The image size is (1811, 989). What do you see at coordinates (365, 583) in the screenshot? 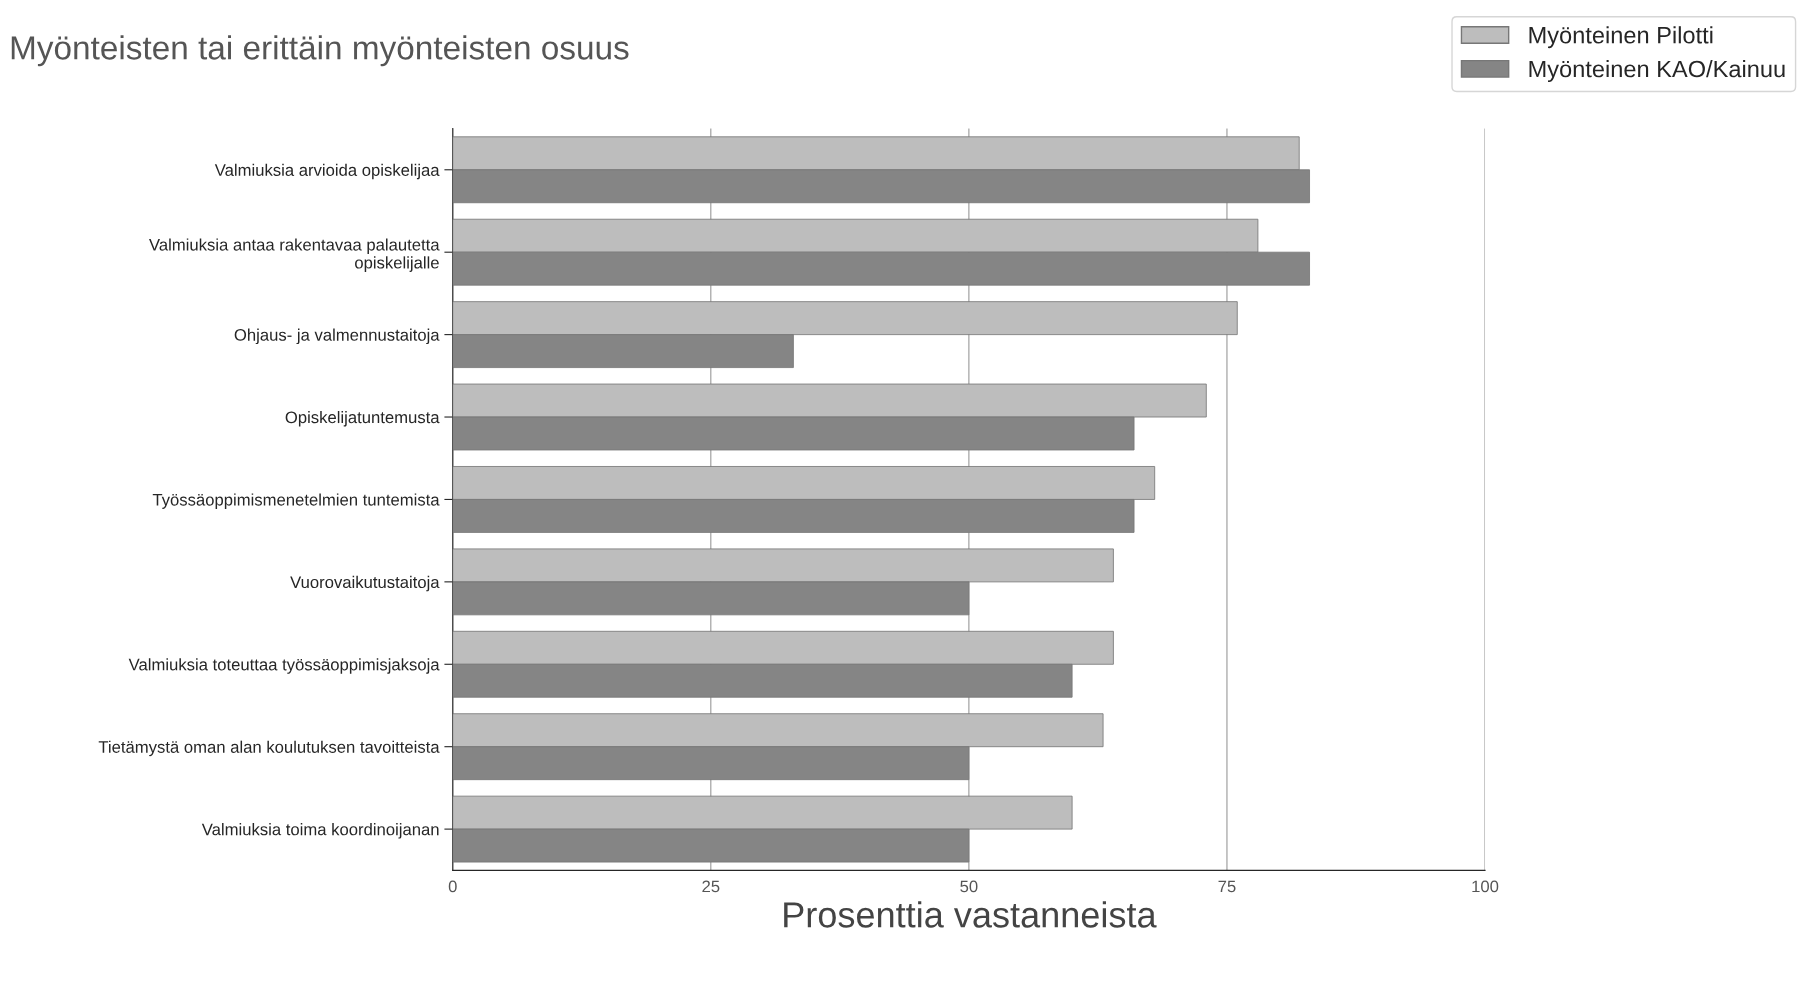
I see `y-tick-label: Vuorovaikutustaitoja` at bounding box center [365, 583].